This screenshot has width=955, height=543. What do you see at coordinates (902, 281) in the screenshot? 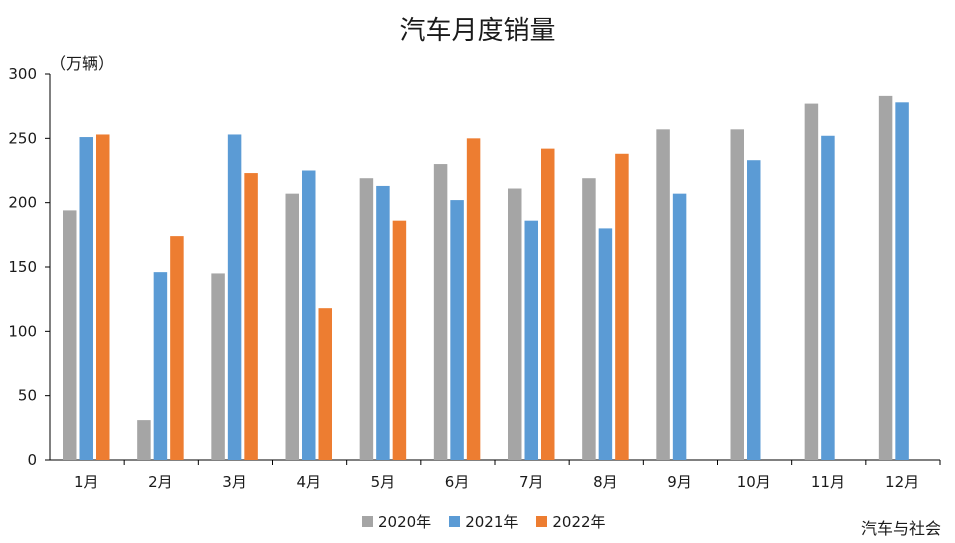
I see `bar-2021年-12月` at bounding box center [902, 281].